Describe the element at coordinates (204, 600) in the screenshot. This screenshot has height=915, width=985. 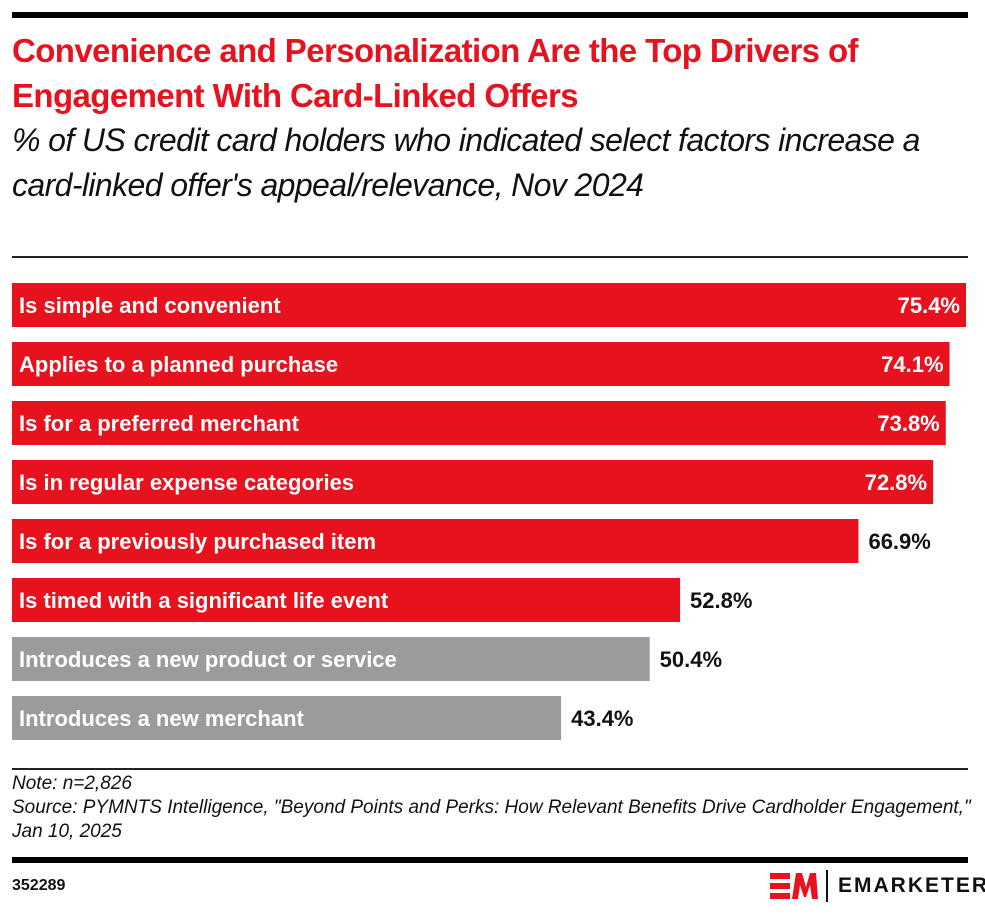
I see `category-label: Is timed with a significant life event` at that location.